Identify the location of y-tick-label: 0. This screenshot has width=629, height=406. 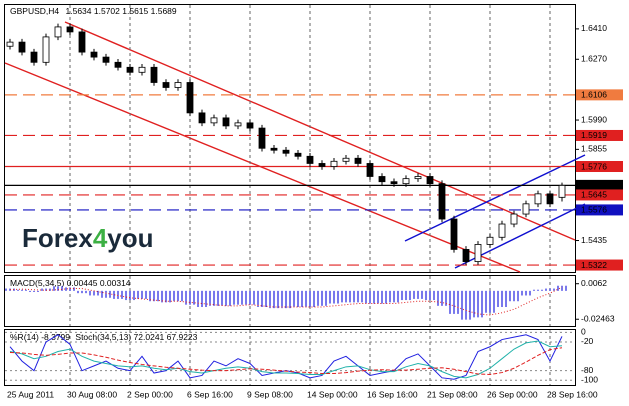
(583, 332).